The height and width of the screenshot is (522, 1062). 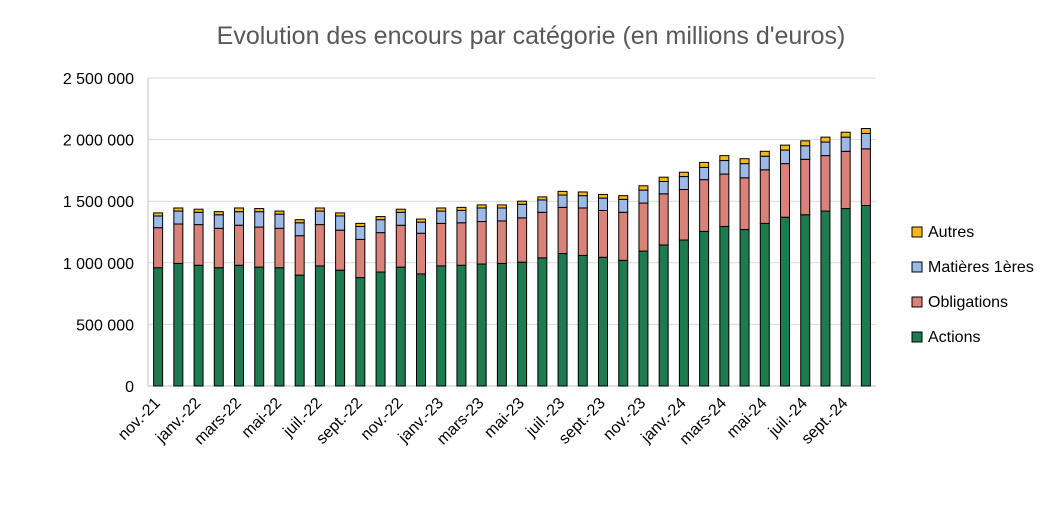 I want to click on y-tick-label: 0, so click(x=129, y=387).